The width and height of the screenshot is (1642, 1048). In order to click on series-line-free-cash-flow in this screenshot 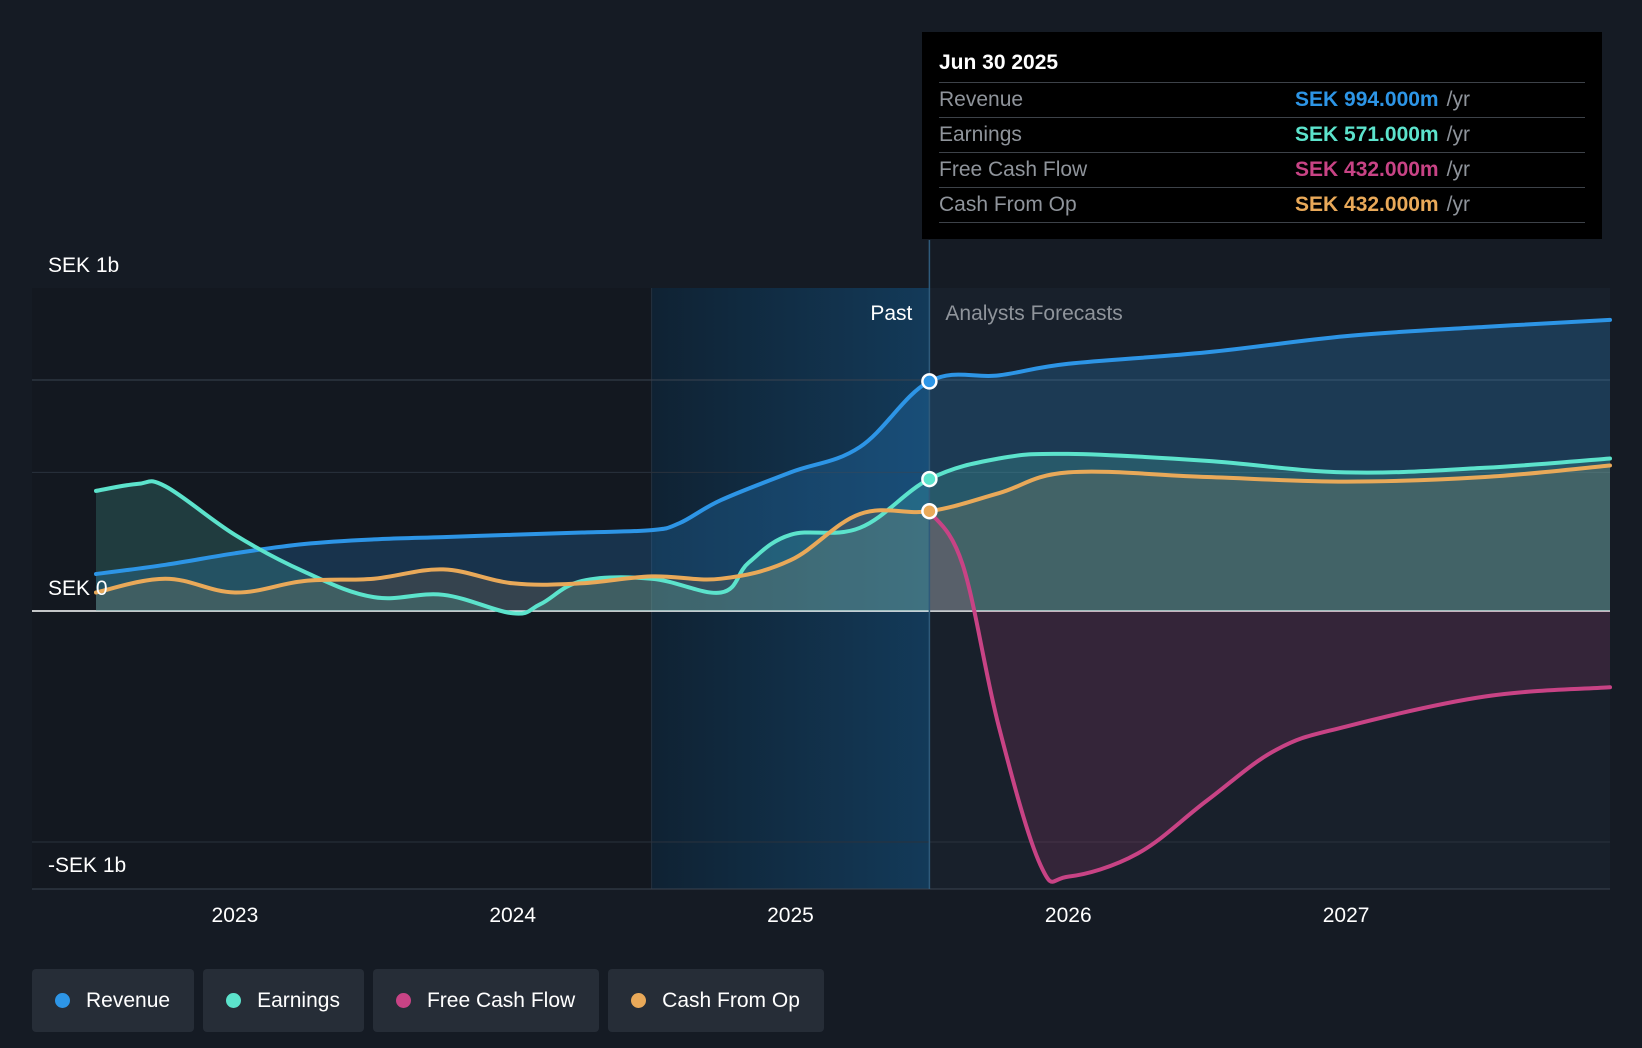, I will do `click(1269, 696)`.